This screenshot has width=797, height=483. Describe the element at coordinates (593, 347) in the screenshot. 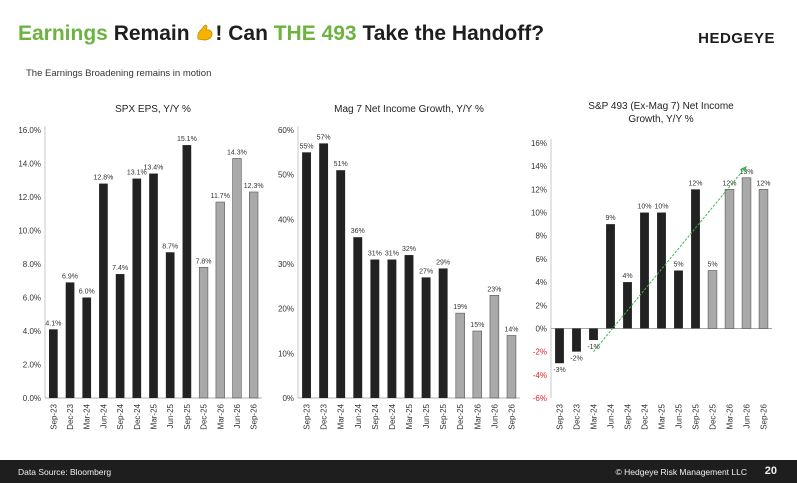

I see `data-label: -1%` at that location.